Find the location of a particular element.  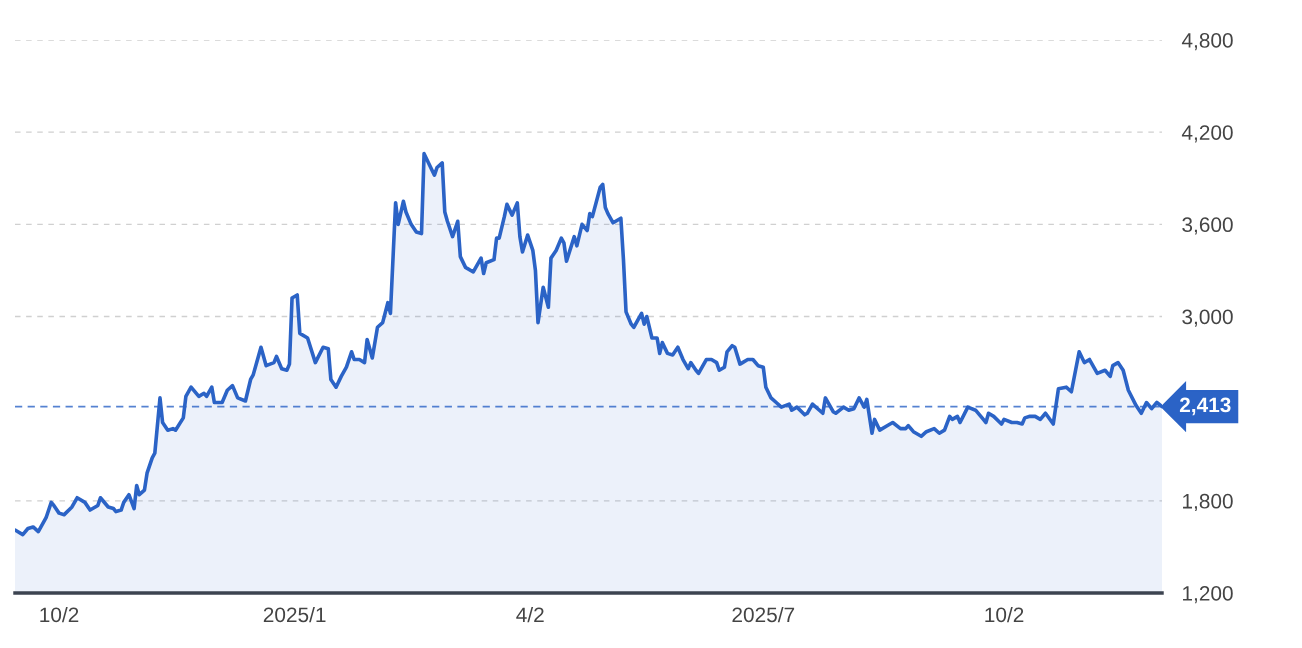

y-tick-label: 3,600 is located at coordinates (1207, 226).